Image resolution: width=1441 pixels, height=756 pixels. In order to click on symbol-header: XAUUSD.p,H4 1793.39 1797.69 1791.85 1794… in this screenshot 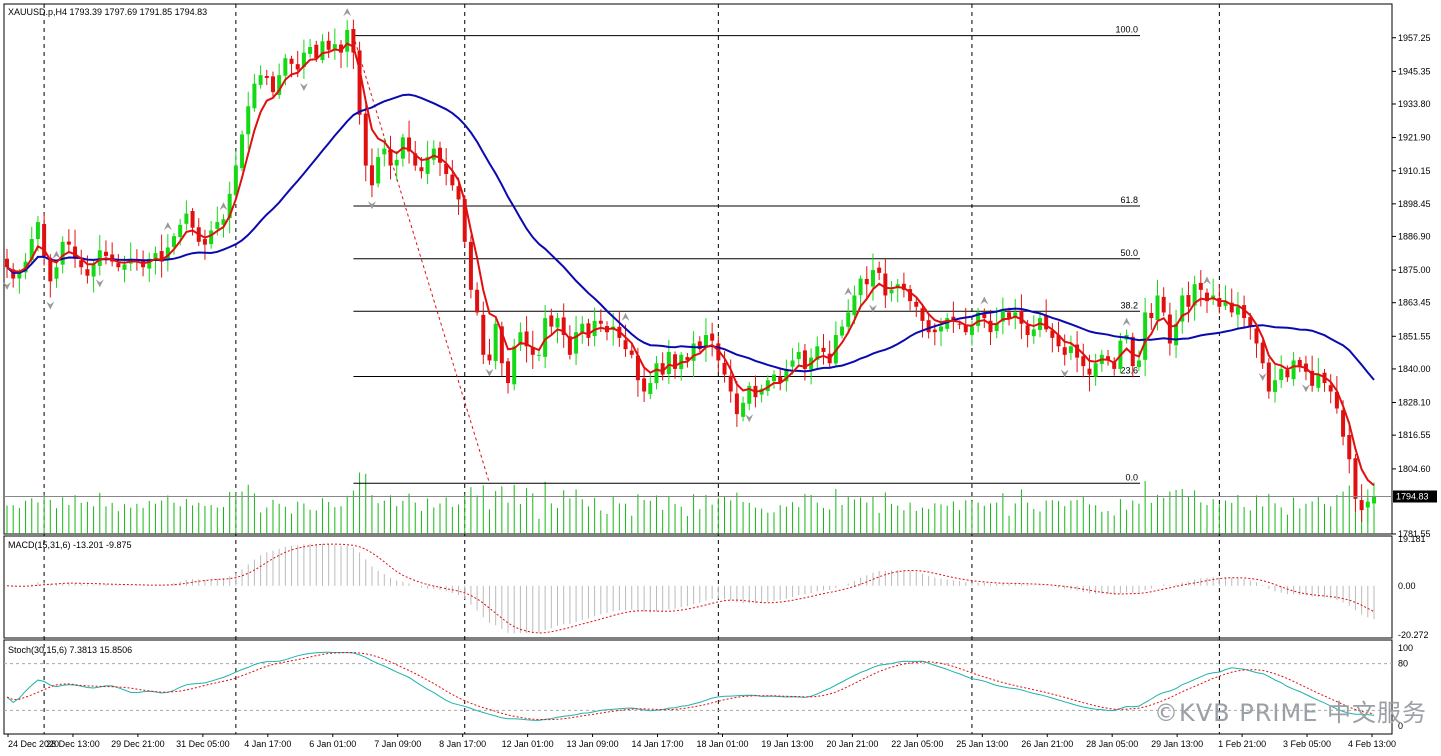, I will do `click(108, 12)`.